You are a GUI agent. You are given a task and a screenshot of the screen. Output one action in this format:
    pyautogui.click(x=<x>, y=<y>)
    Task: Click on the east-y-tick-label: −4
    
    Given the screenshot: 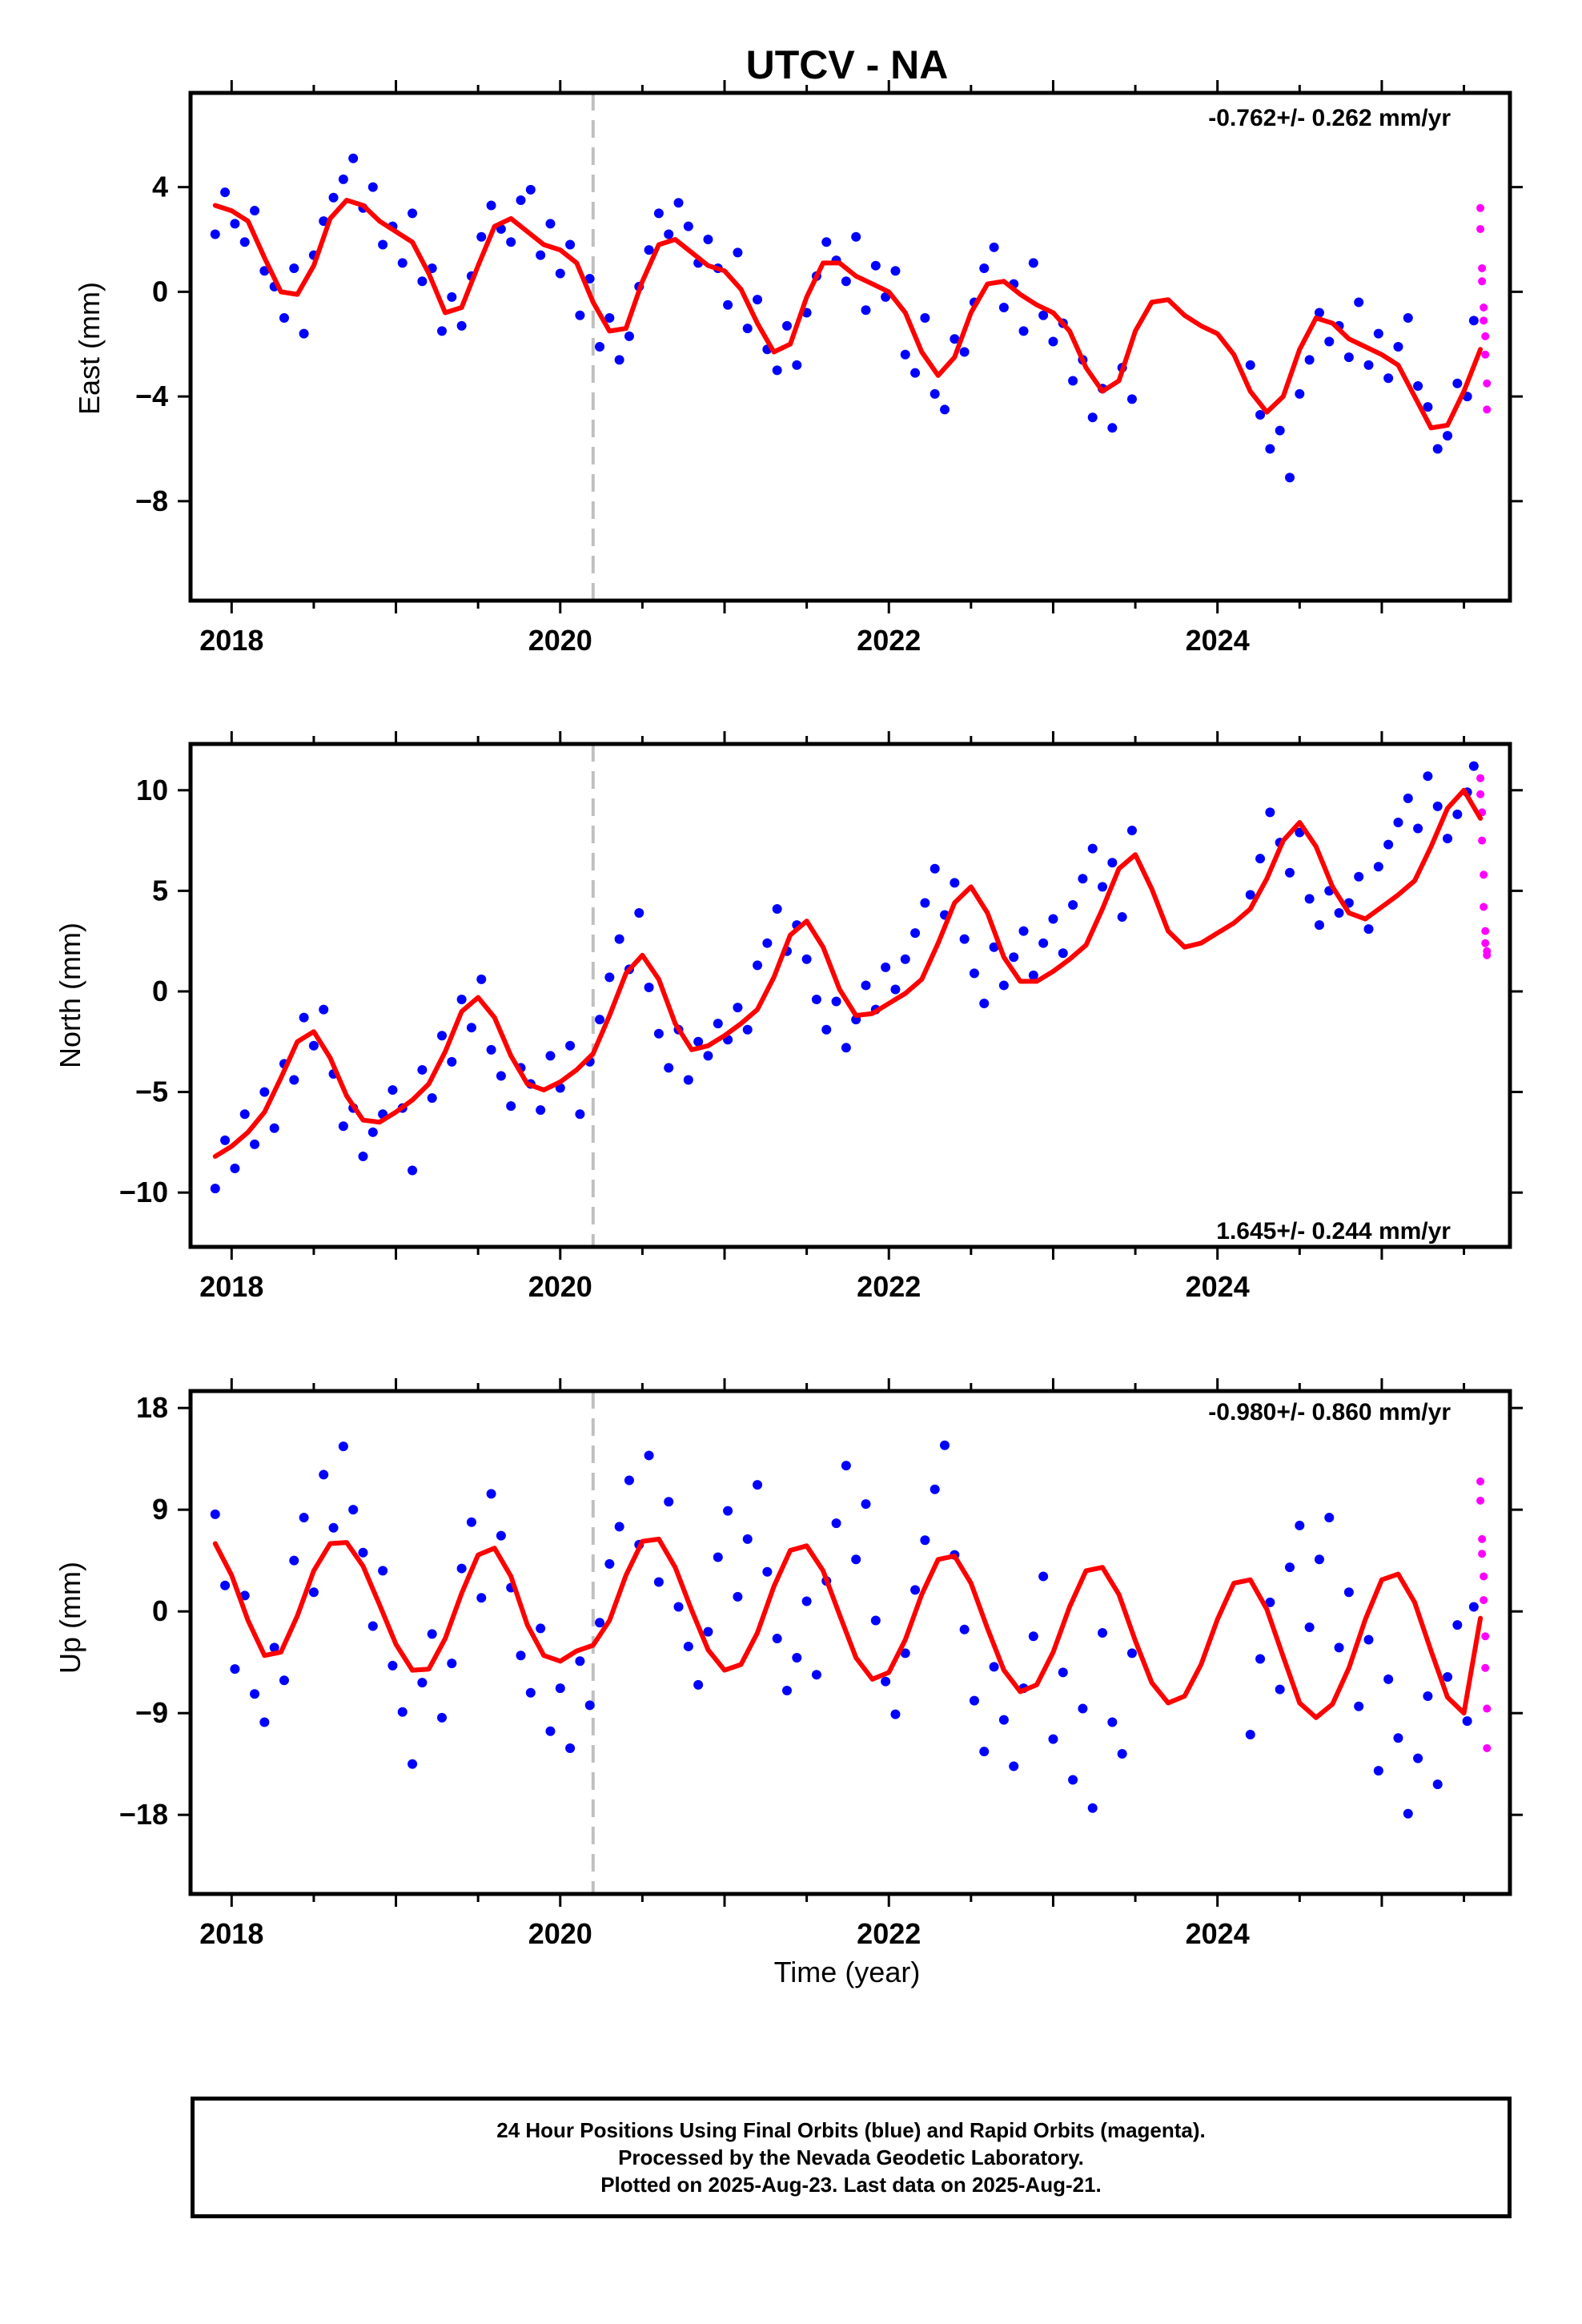 What is the action you would take?
    pyautogui.click(x=151, y=396)
    